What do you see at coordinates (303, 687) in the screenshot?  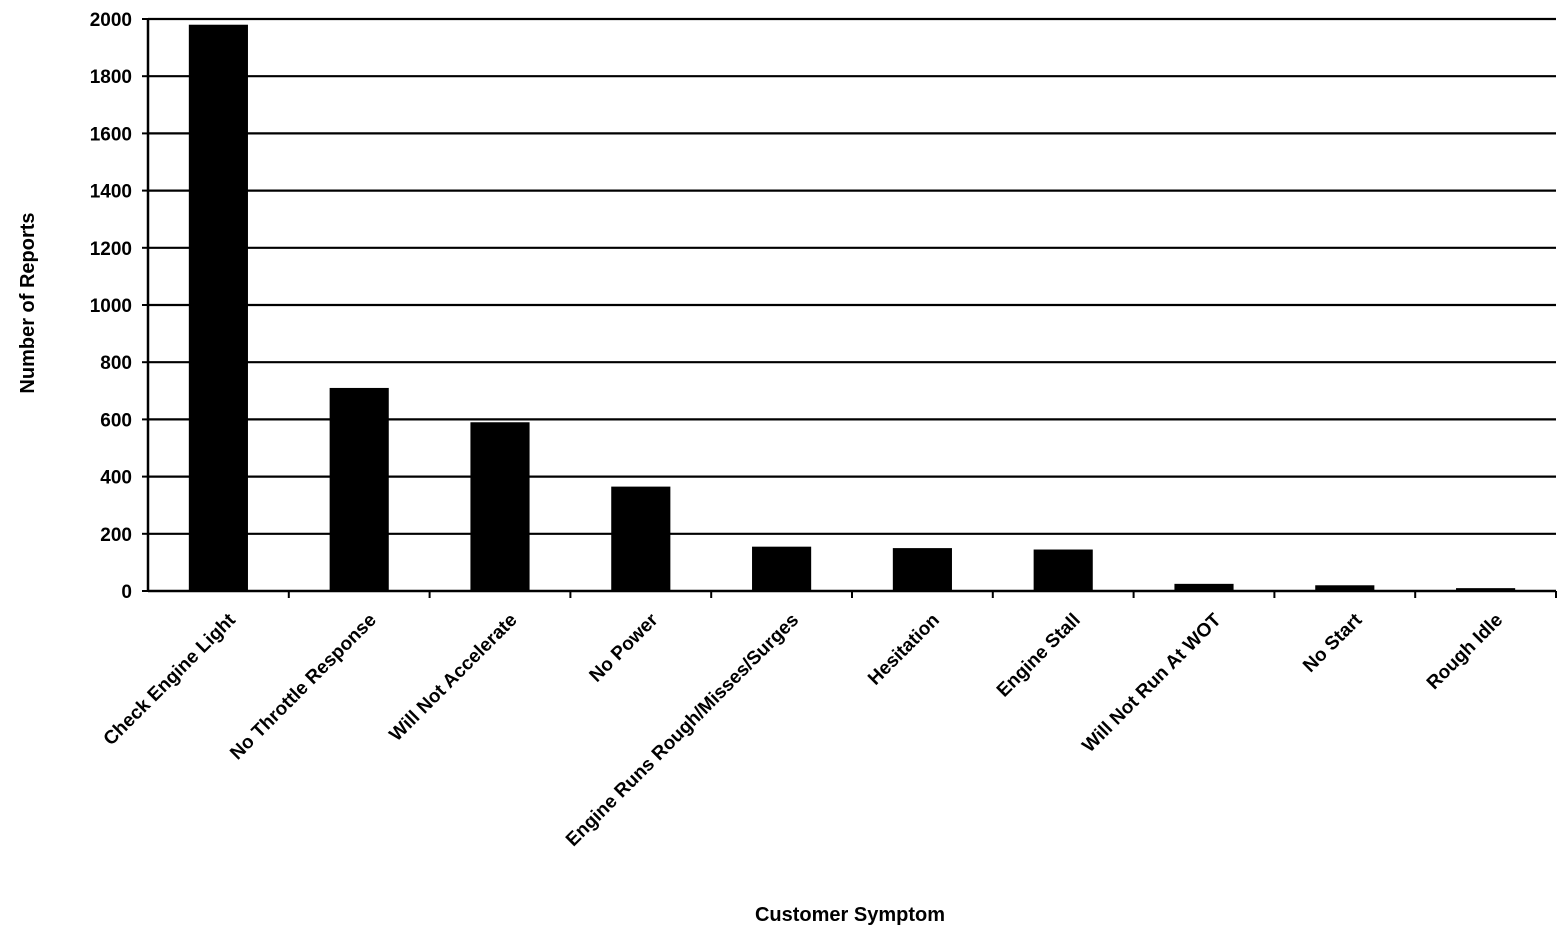 I see `x-tick-label: No Throttle Response` at bounding box center [303, 687].